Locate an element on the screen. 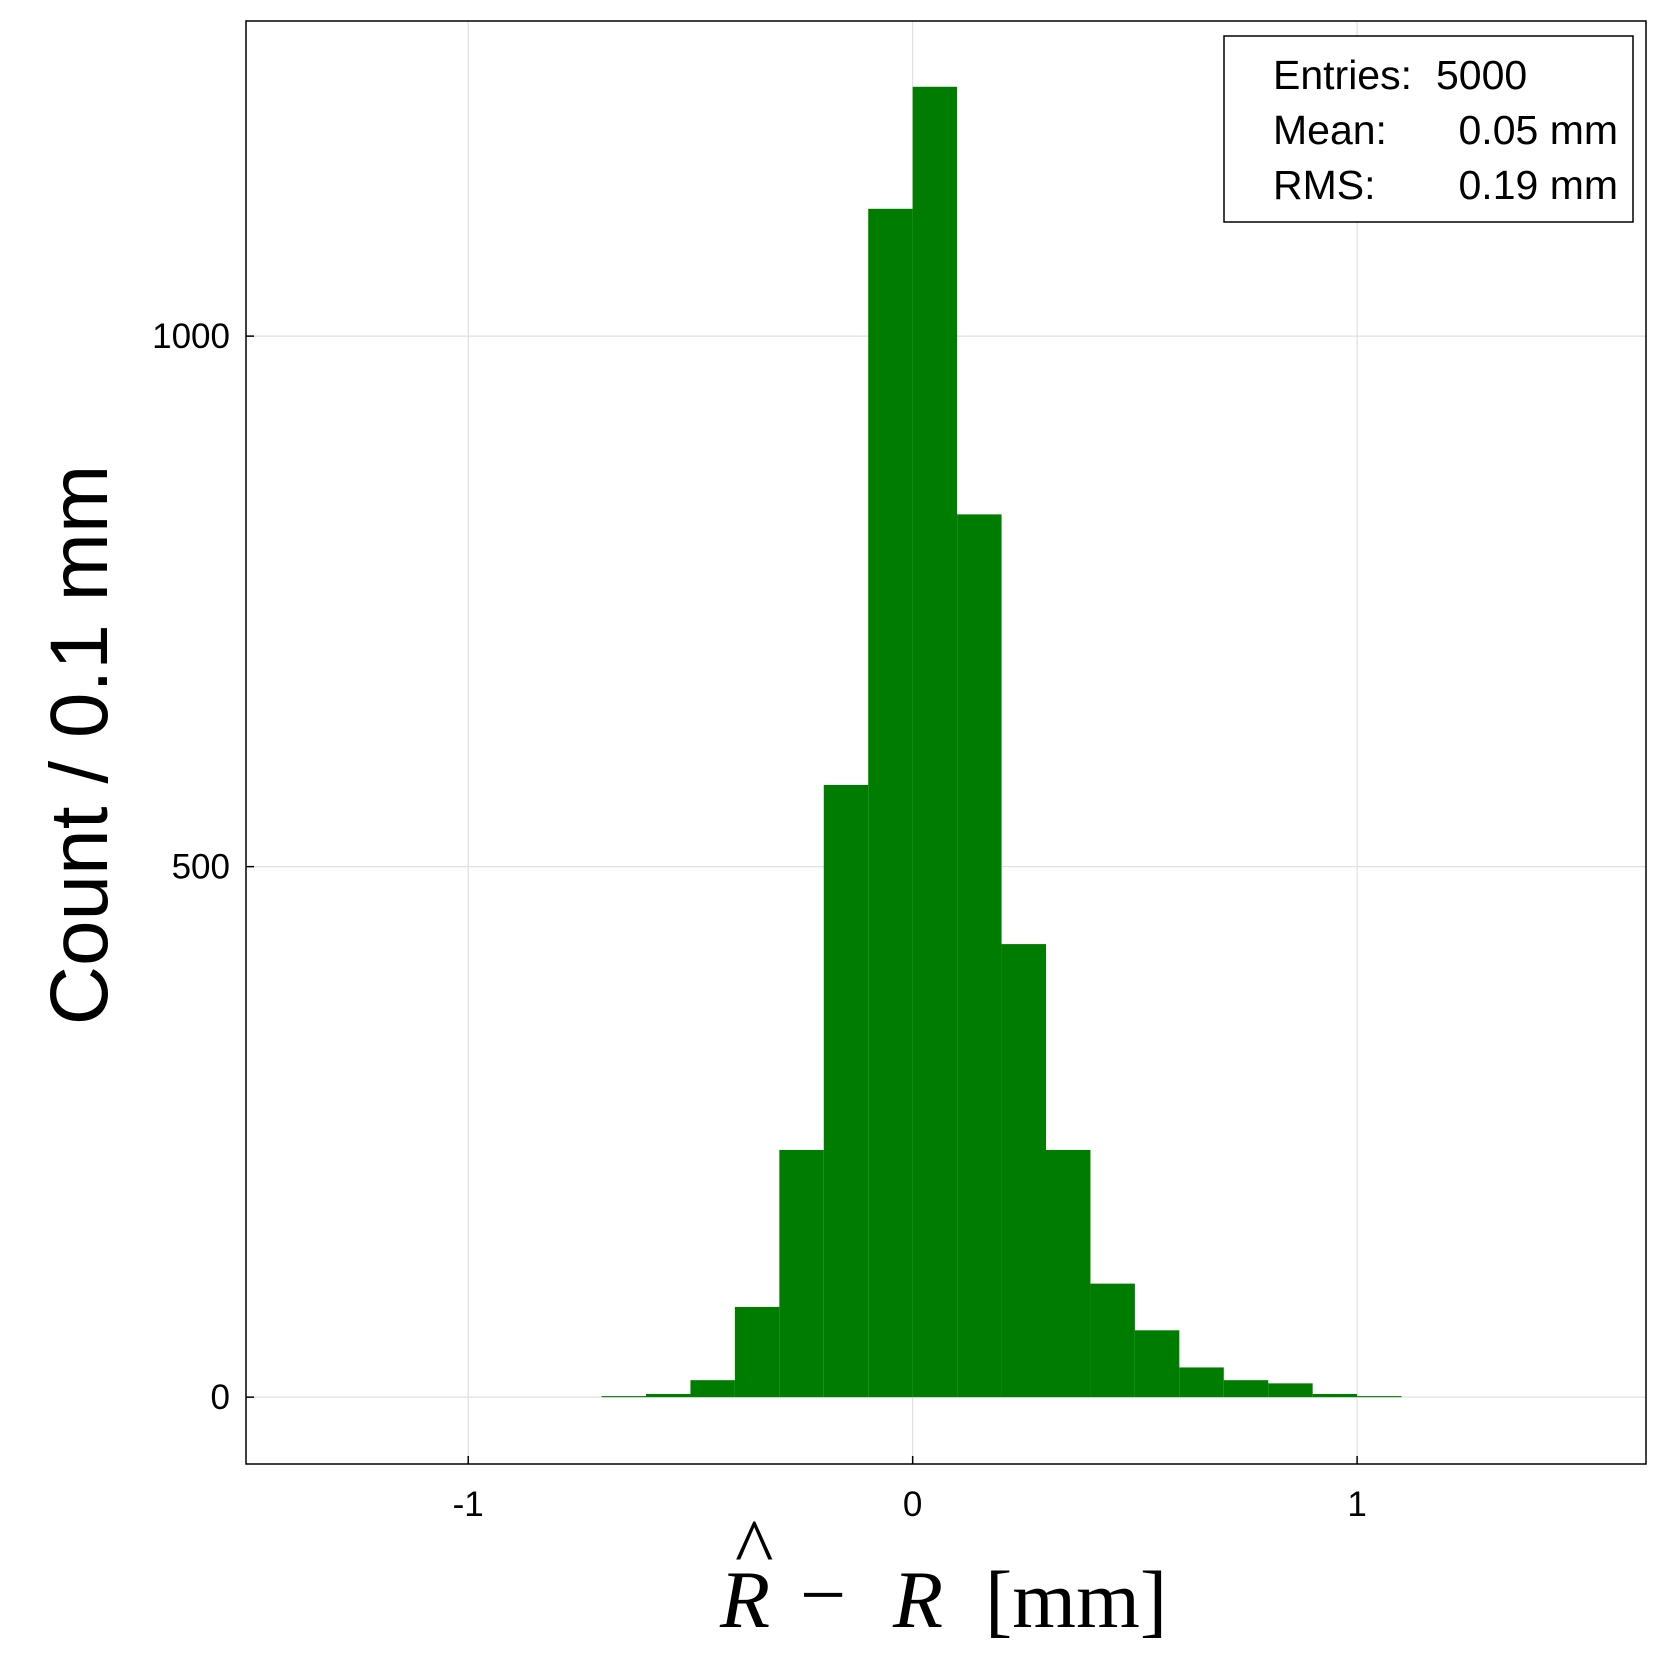 The height and width of the screenshot is (1661, 1661). entries-value: 5000 is located at coordinates (1481, 75).